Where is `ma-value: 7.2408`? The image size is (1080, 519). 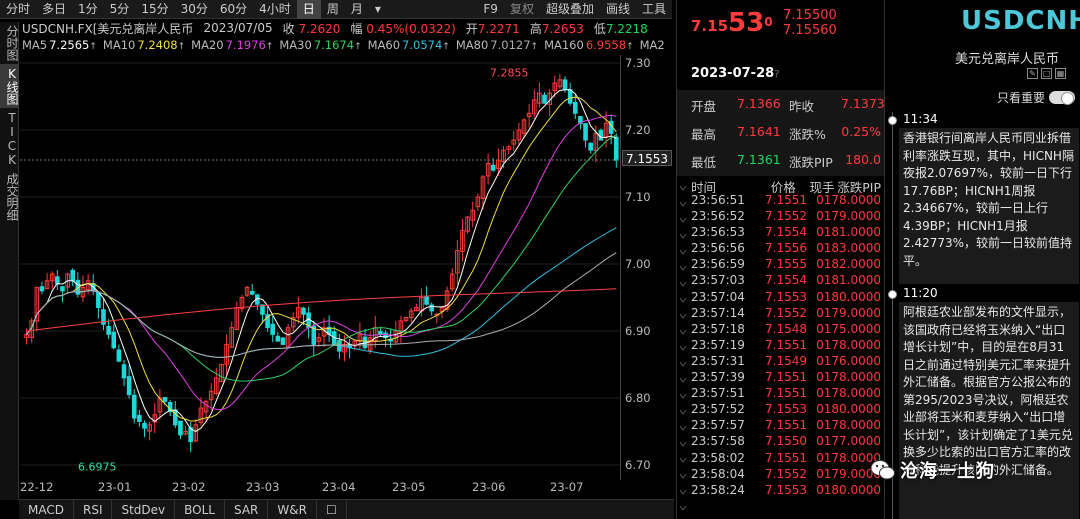 ma-value: 7.2408 is located at coordinates (157, 45).